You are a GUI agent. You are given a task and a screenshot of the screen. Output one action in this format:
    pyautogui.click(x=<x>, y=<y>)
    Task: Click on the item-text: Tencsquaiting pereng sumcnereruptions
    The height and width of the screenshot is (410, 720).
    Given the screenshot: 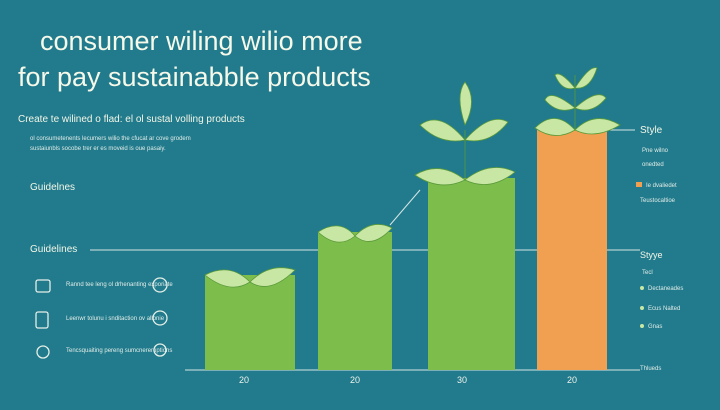 What is the action you would take?
    pyautogui.click(x=119, y=351)
    